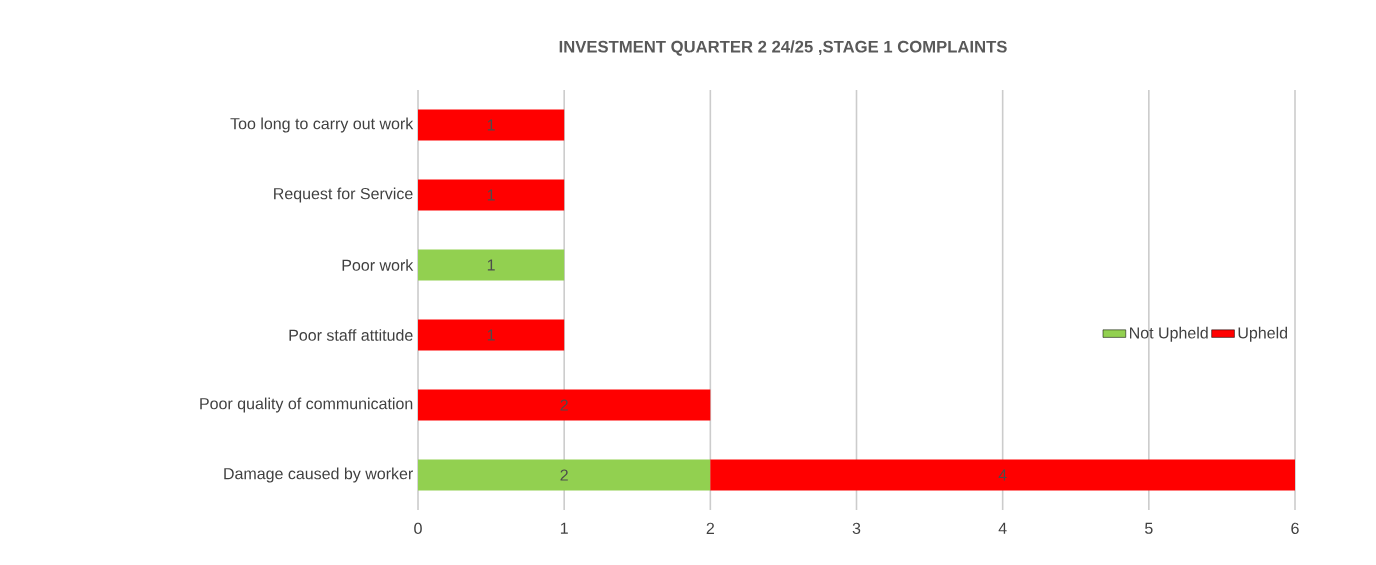 This screenshot has width=1376, height=565. I want to click on x-tick-label: 6, so click(1295, 528).